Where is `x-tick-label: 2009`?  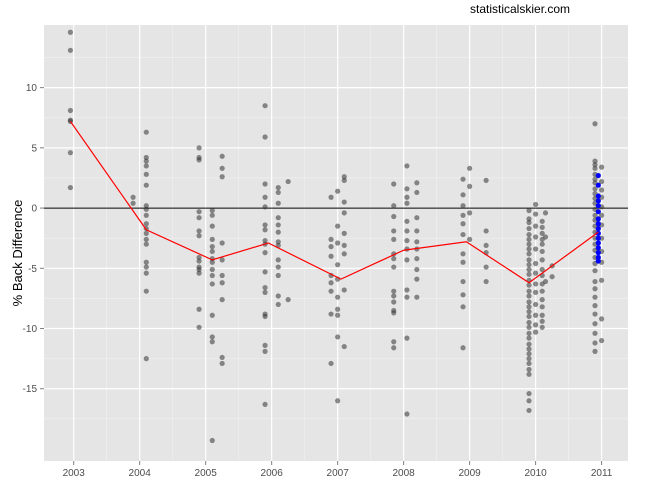
x-tick-label: 2009 is located at coordinates (470, 473).